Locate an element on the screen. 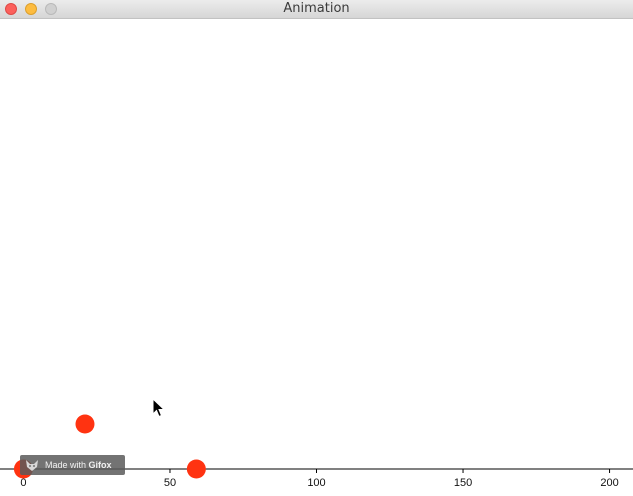 This screenshot has width=633, height=496. x-tick-label: 200 is located at coordinates (609, 483).